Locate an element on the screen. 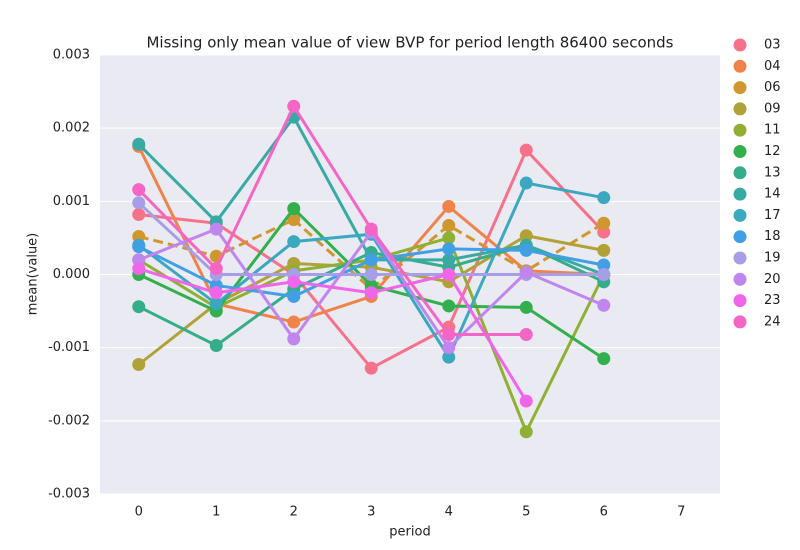  x-tick-label: 1 is located at coordinates (216, 512).